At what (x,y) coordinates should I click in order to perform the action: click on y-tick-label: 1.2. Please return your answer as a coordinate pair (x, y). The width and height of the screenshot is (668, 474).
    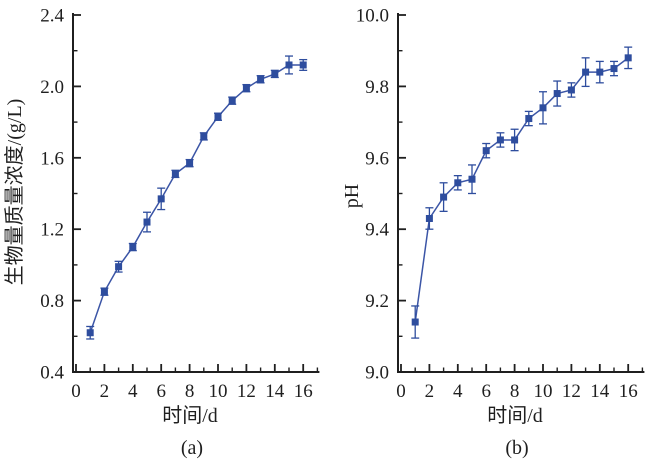
    Looking at the image, I should click on (52, 230).